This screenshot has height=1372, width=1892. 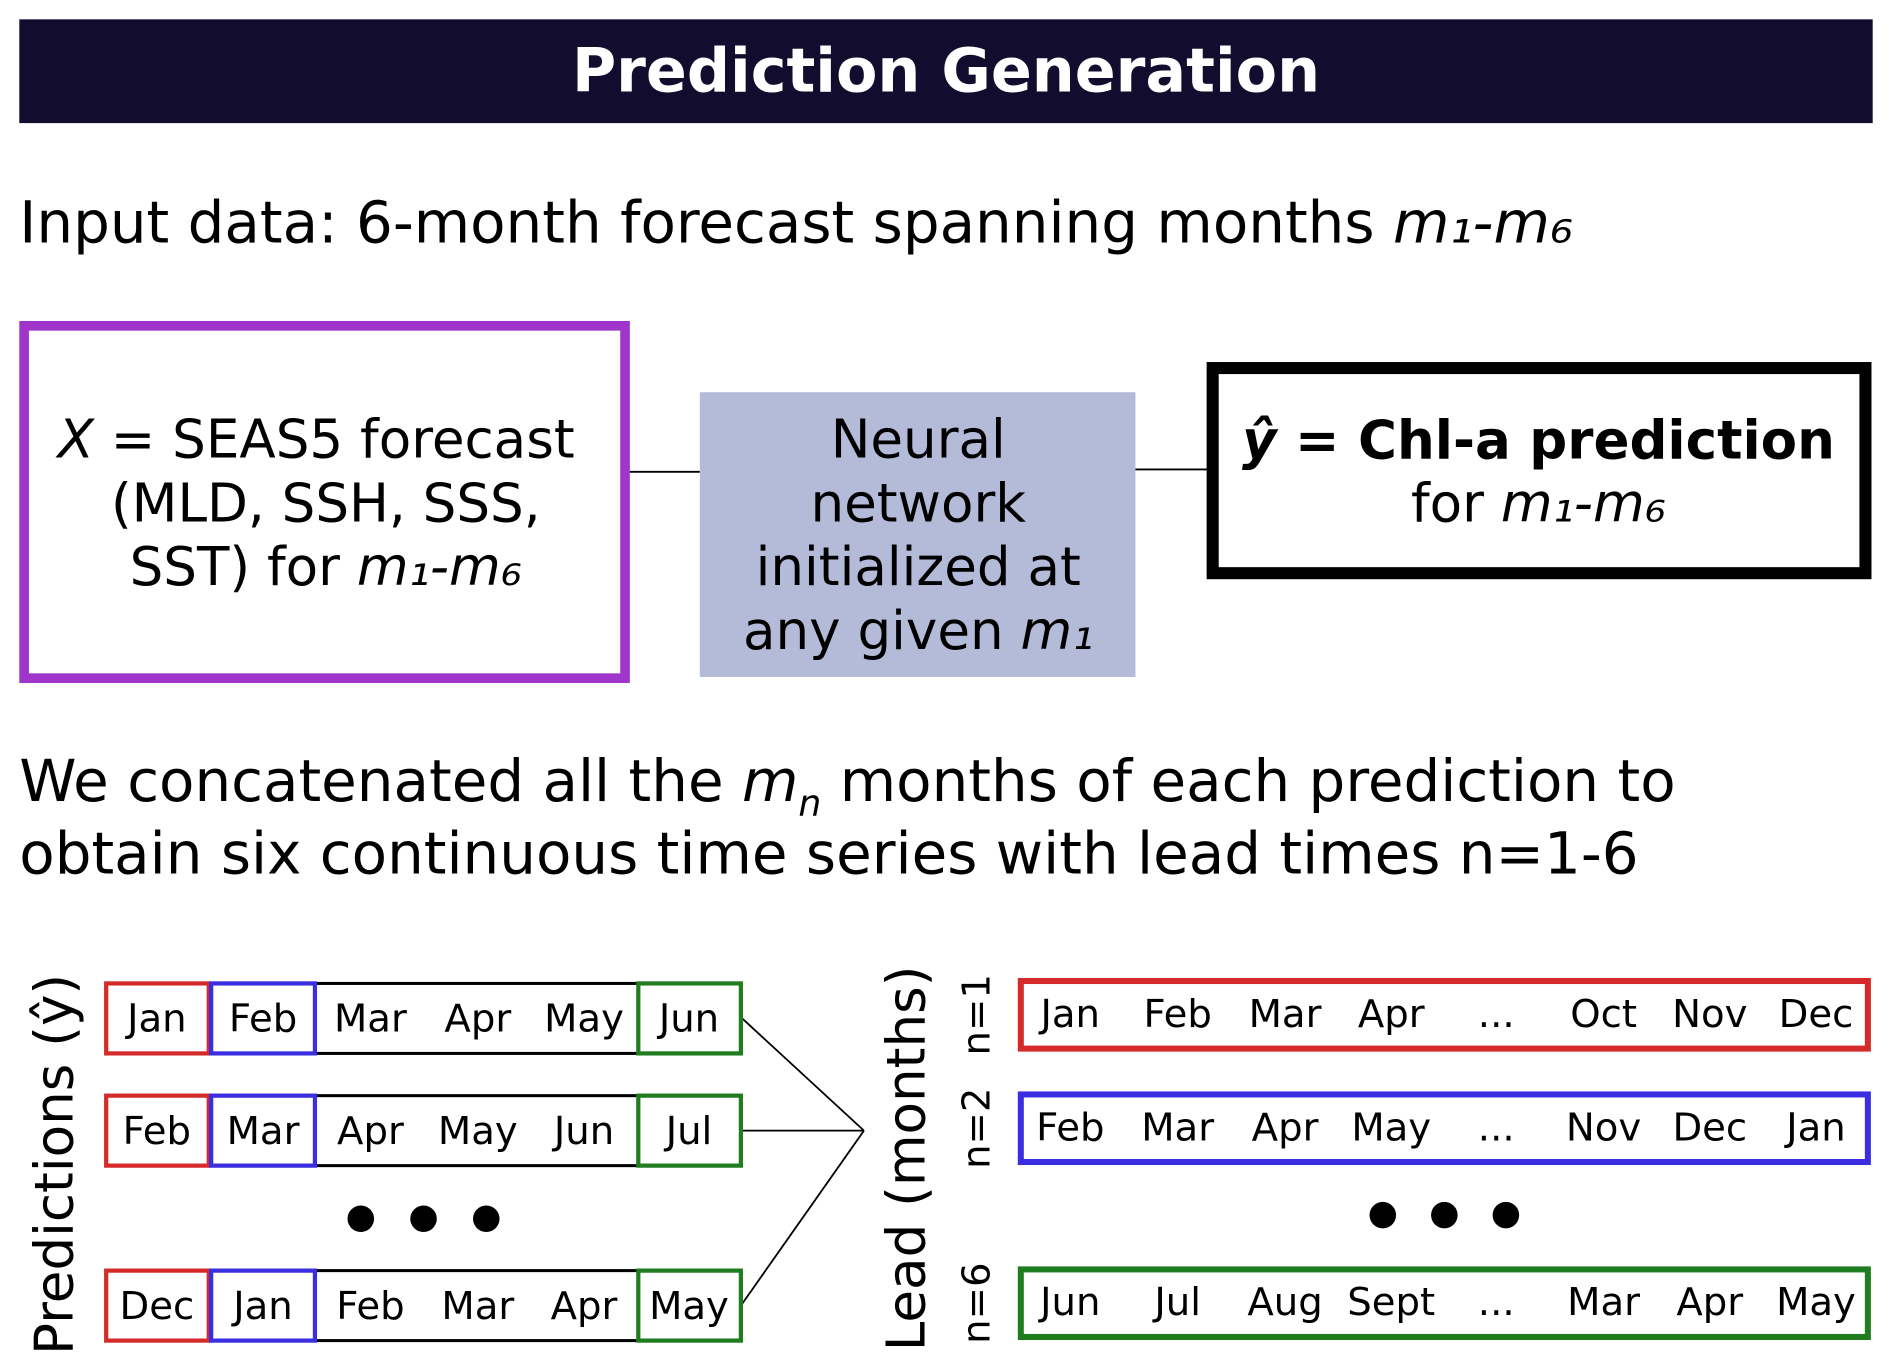 I want to click on header-title: Prediction Generation, so click(x=946, y=72).